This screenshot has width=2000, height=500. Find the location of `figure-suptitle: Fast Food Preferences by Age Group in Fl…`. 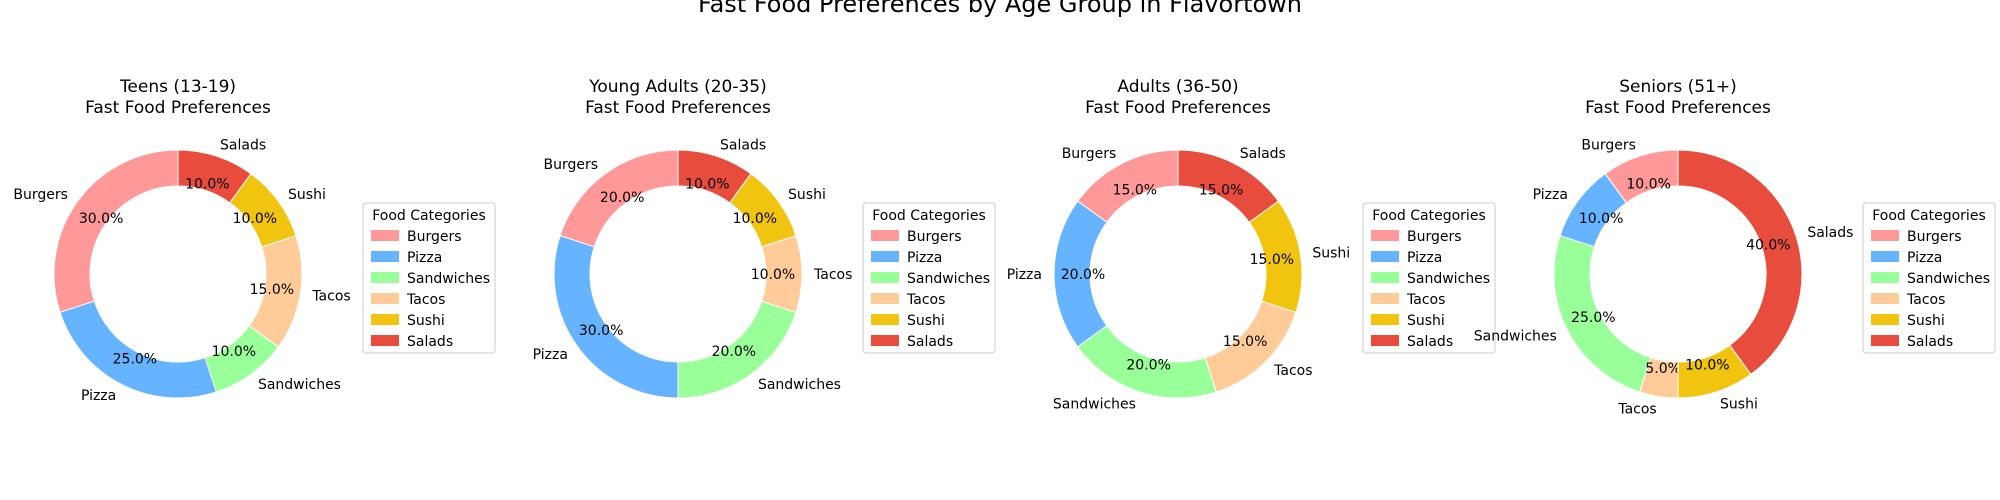

figure-suptitle: Fast Food Preferences by Age Group in Fl… is located at coordinates (1000, 9).